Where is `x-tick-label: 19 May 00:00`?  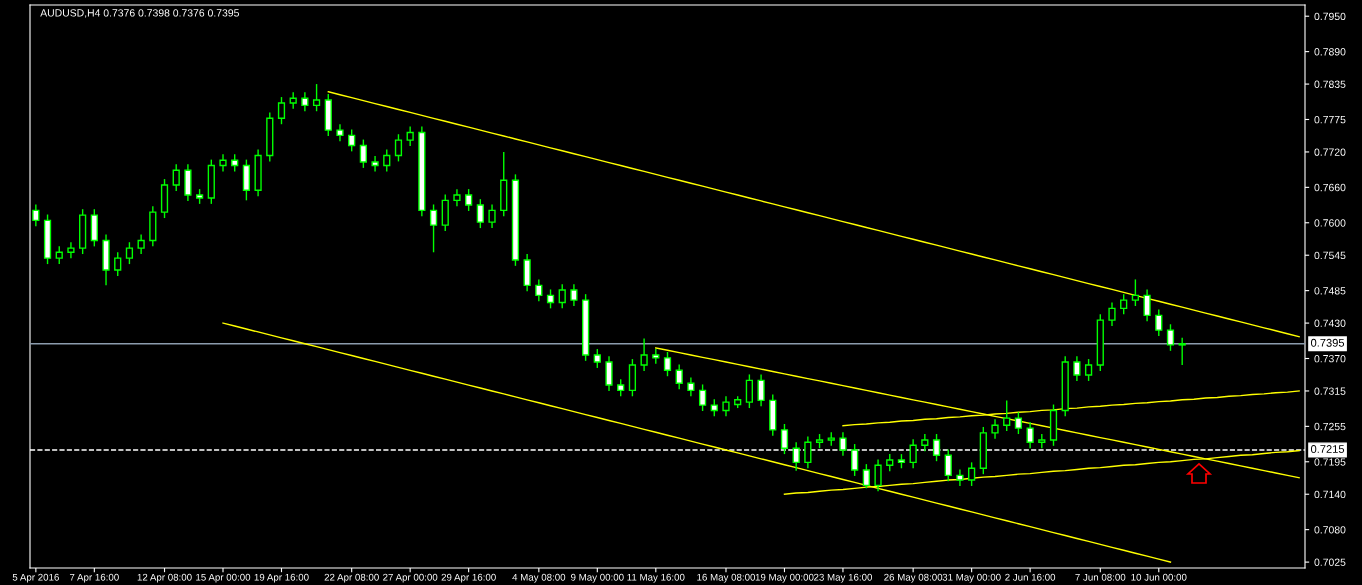
x-tick-label: 19 May 00:00 is located at coordinates (784, 578).